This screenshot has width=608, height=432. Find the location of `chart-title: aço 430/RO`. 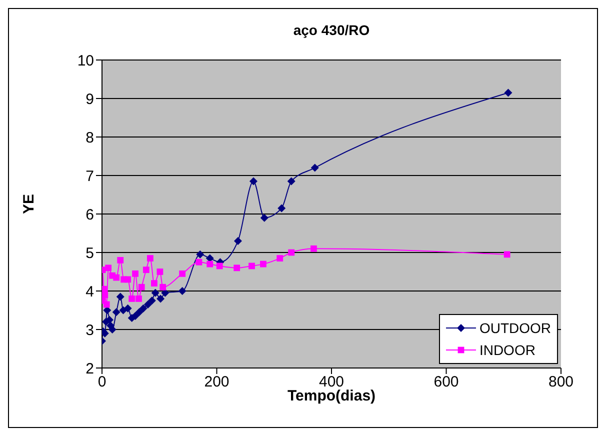

chart-title: aço 430/RO is located at coordinates (331, 30).